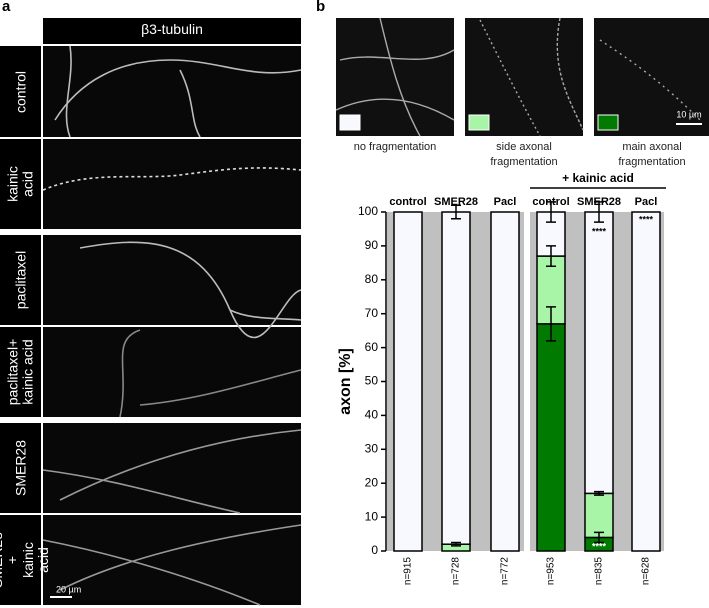 The image size is (709, 608). I want to click on legend-label: side axonal fragmentation, so click(524, 154).